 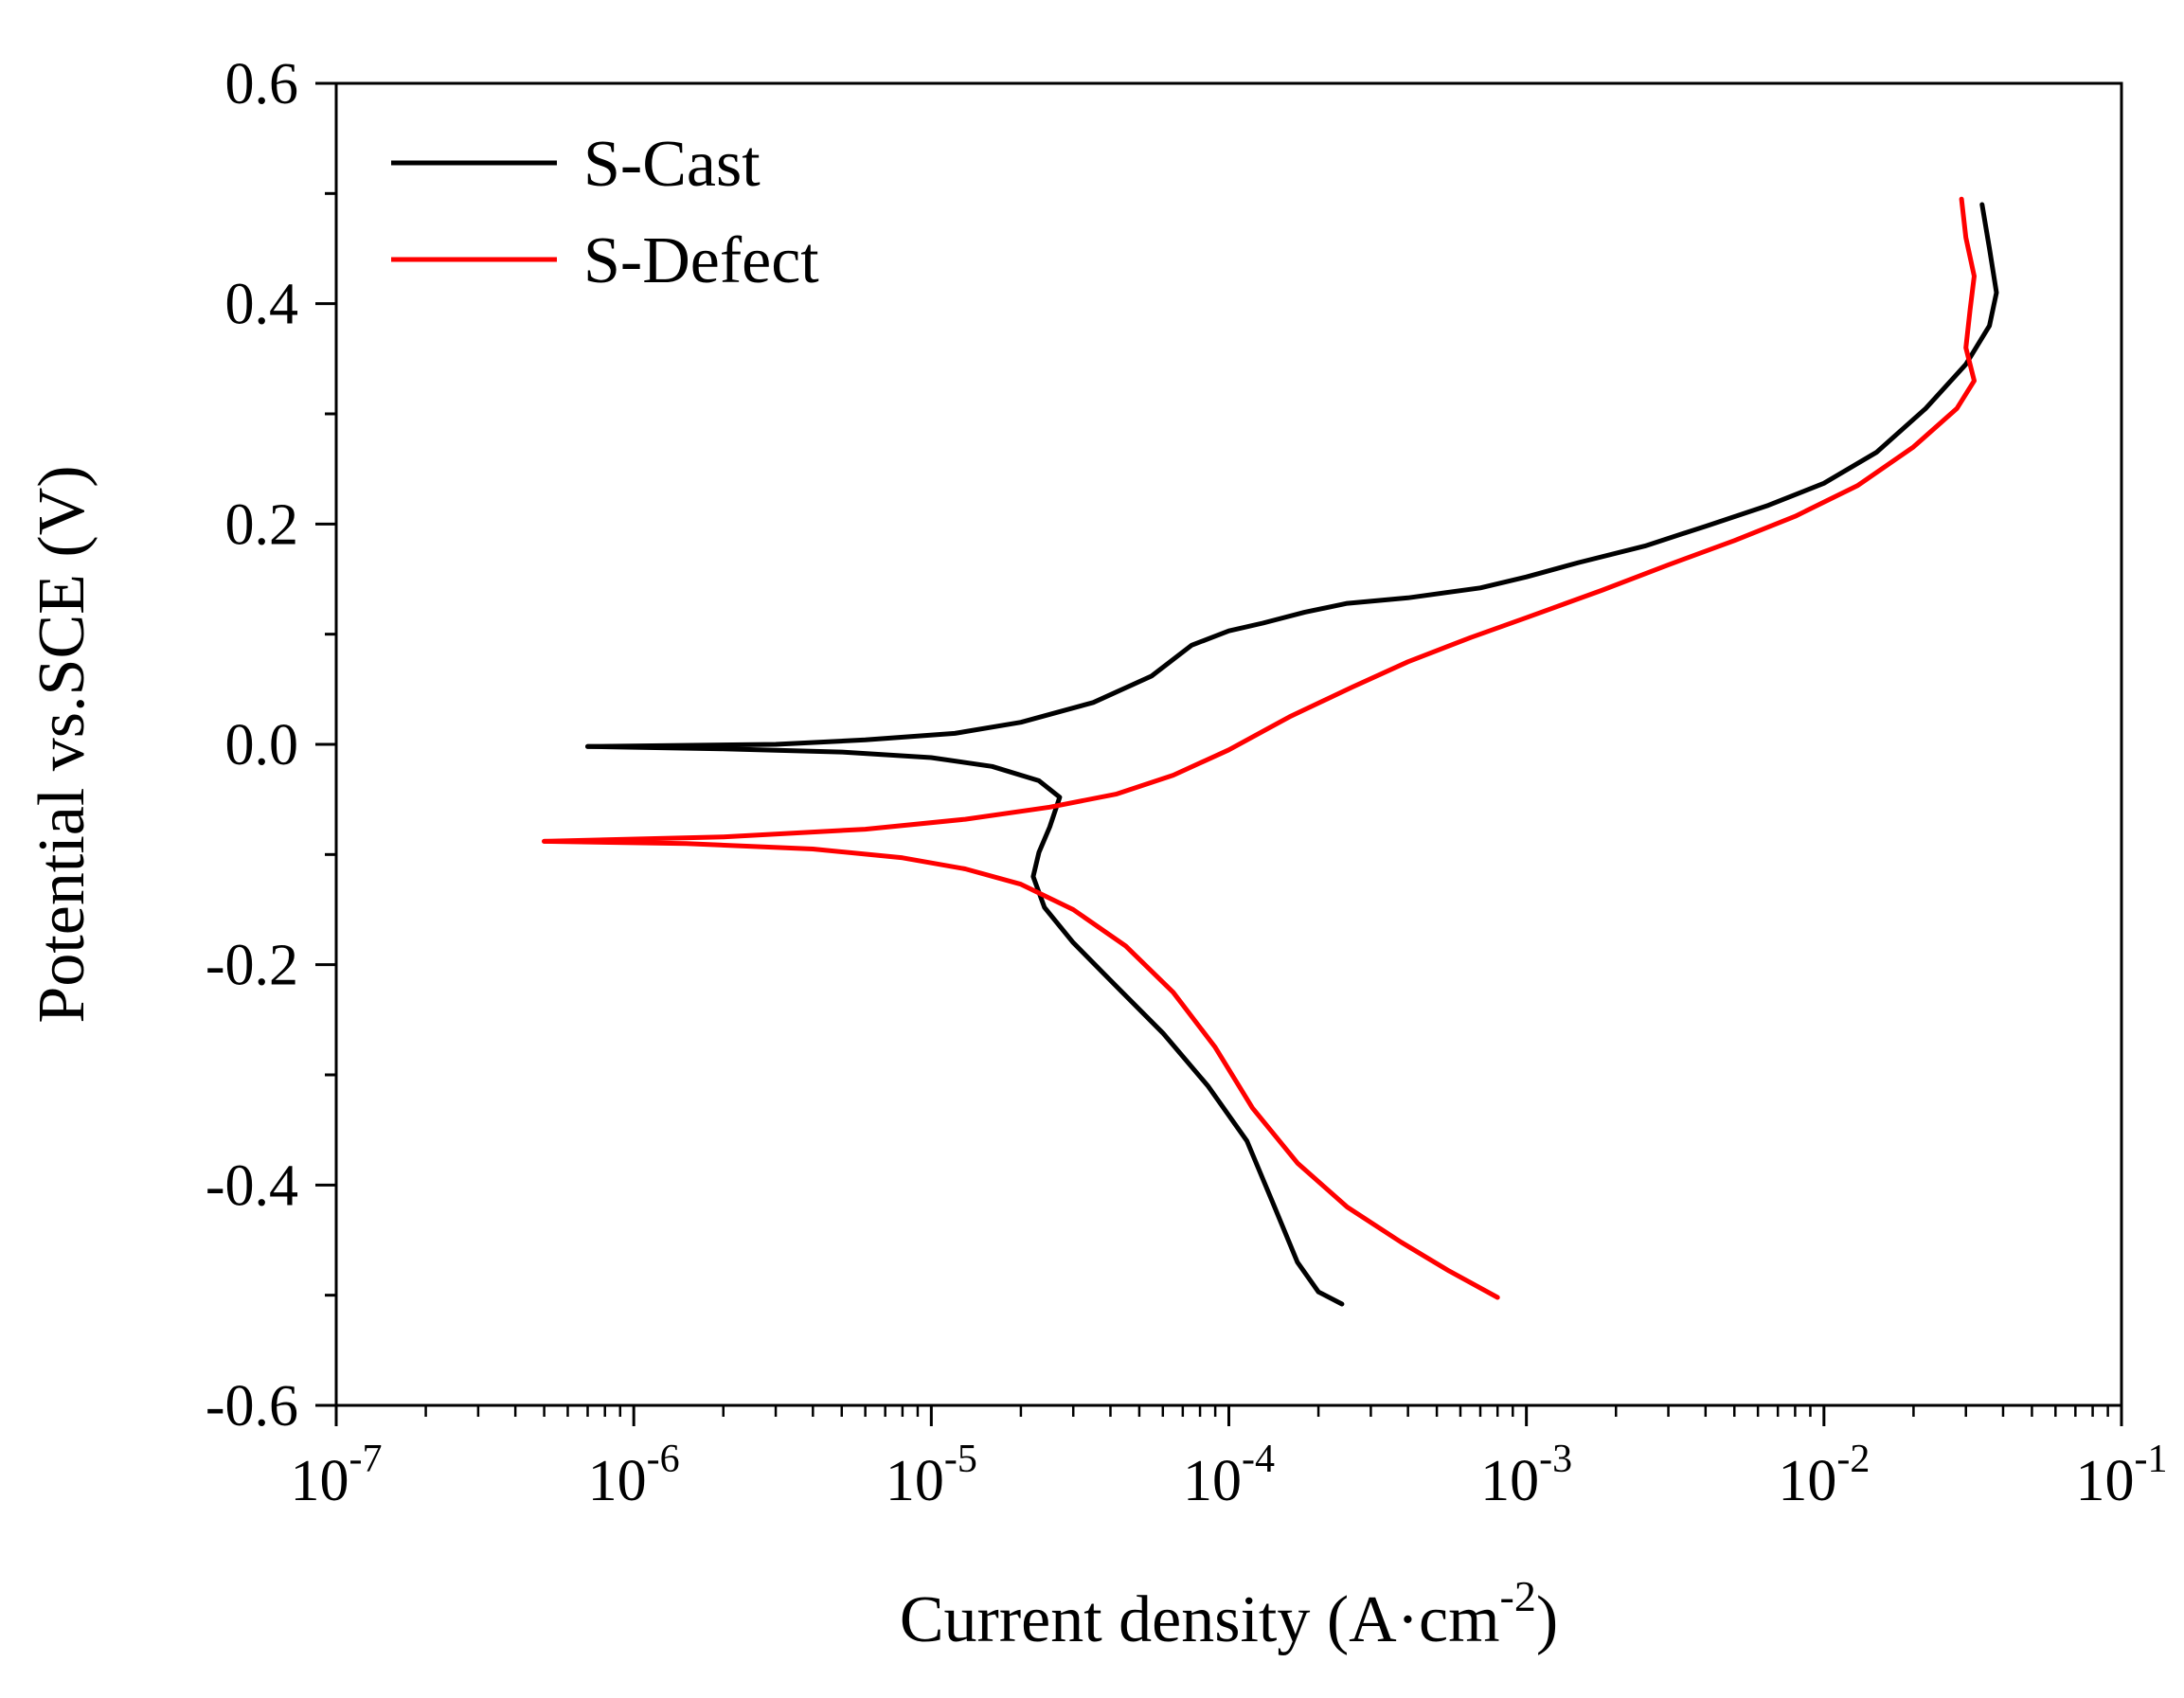 What do you see at coordinates (1526, 1475) in the screenshot?
I see `x-tick-label: 10⁻³` at bounding box center [1526, 1475].